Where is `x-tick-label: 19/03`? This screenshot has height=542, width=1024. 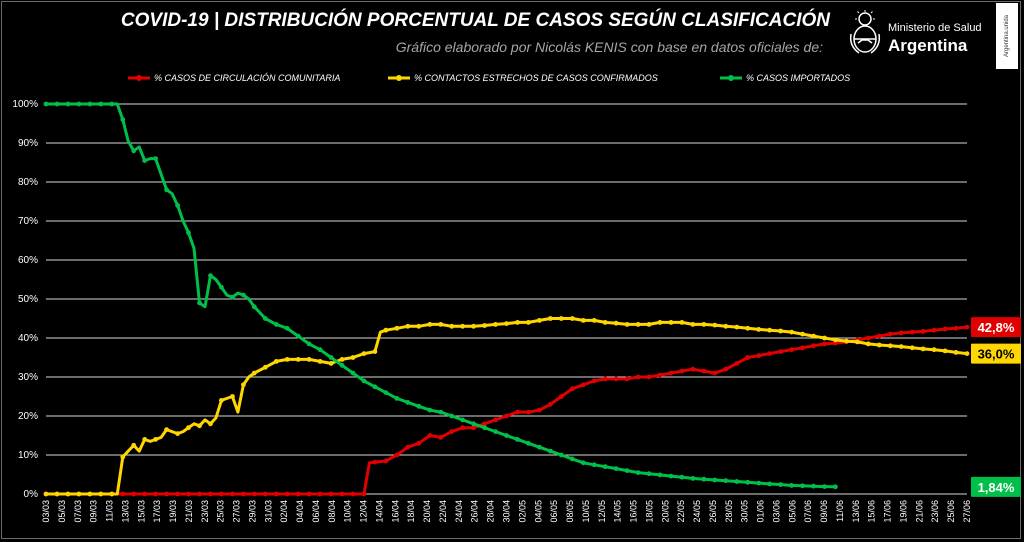 x-tick-label: 19/03 is located at coordinates (173, 511).